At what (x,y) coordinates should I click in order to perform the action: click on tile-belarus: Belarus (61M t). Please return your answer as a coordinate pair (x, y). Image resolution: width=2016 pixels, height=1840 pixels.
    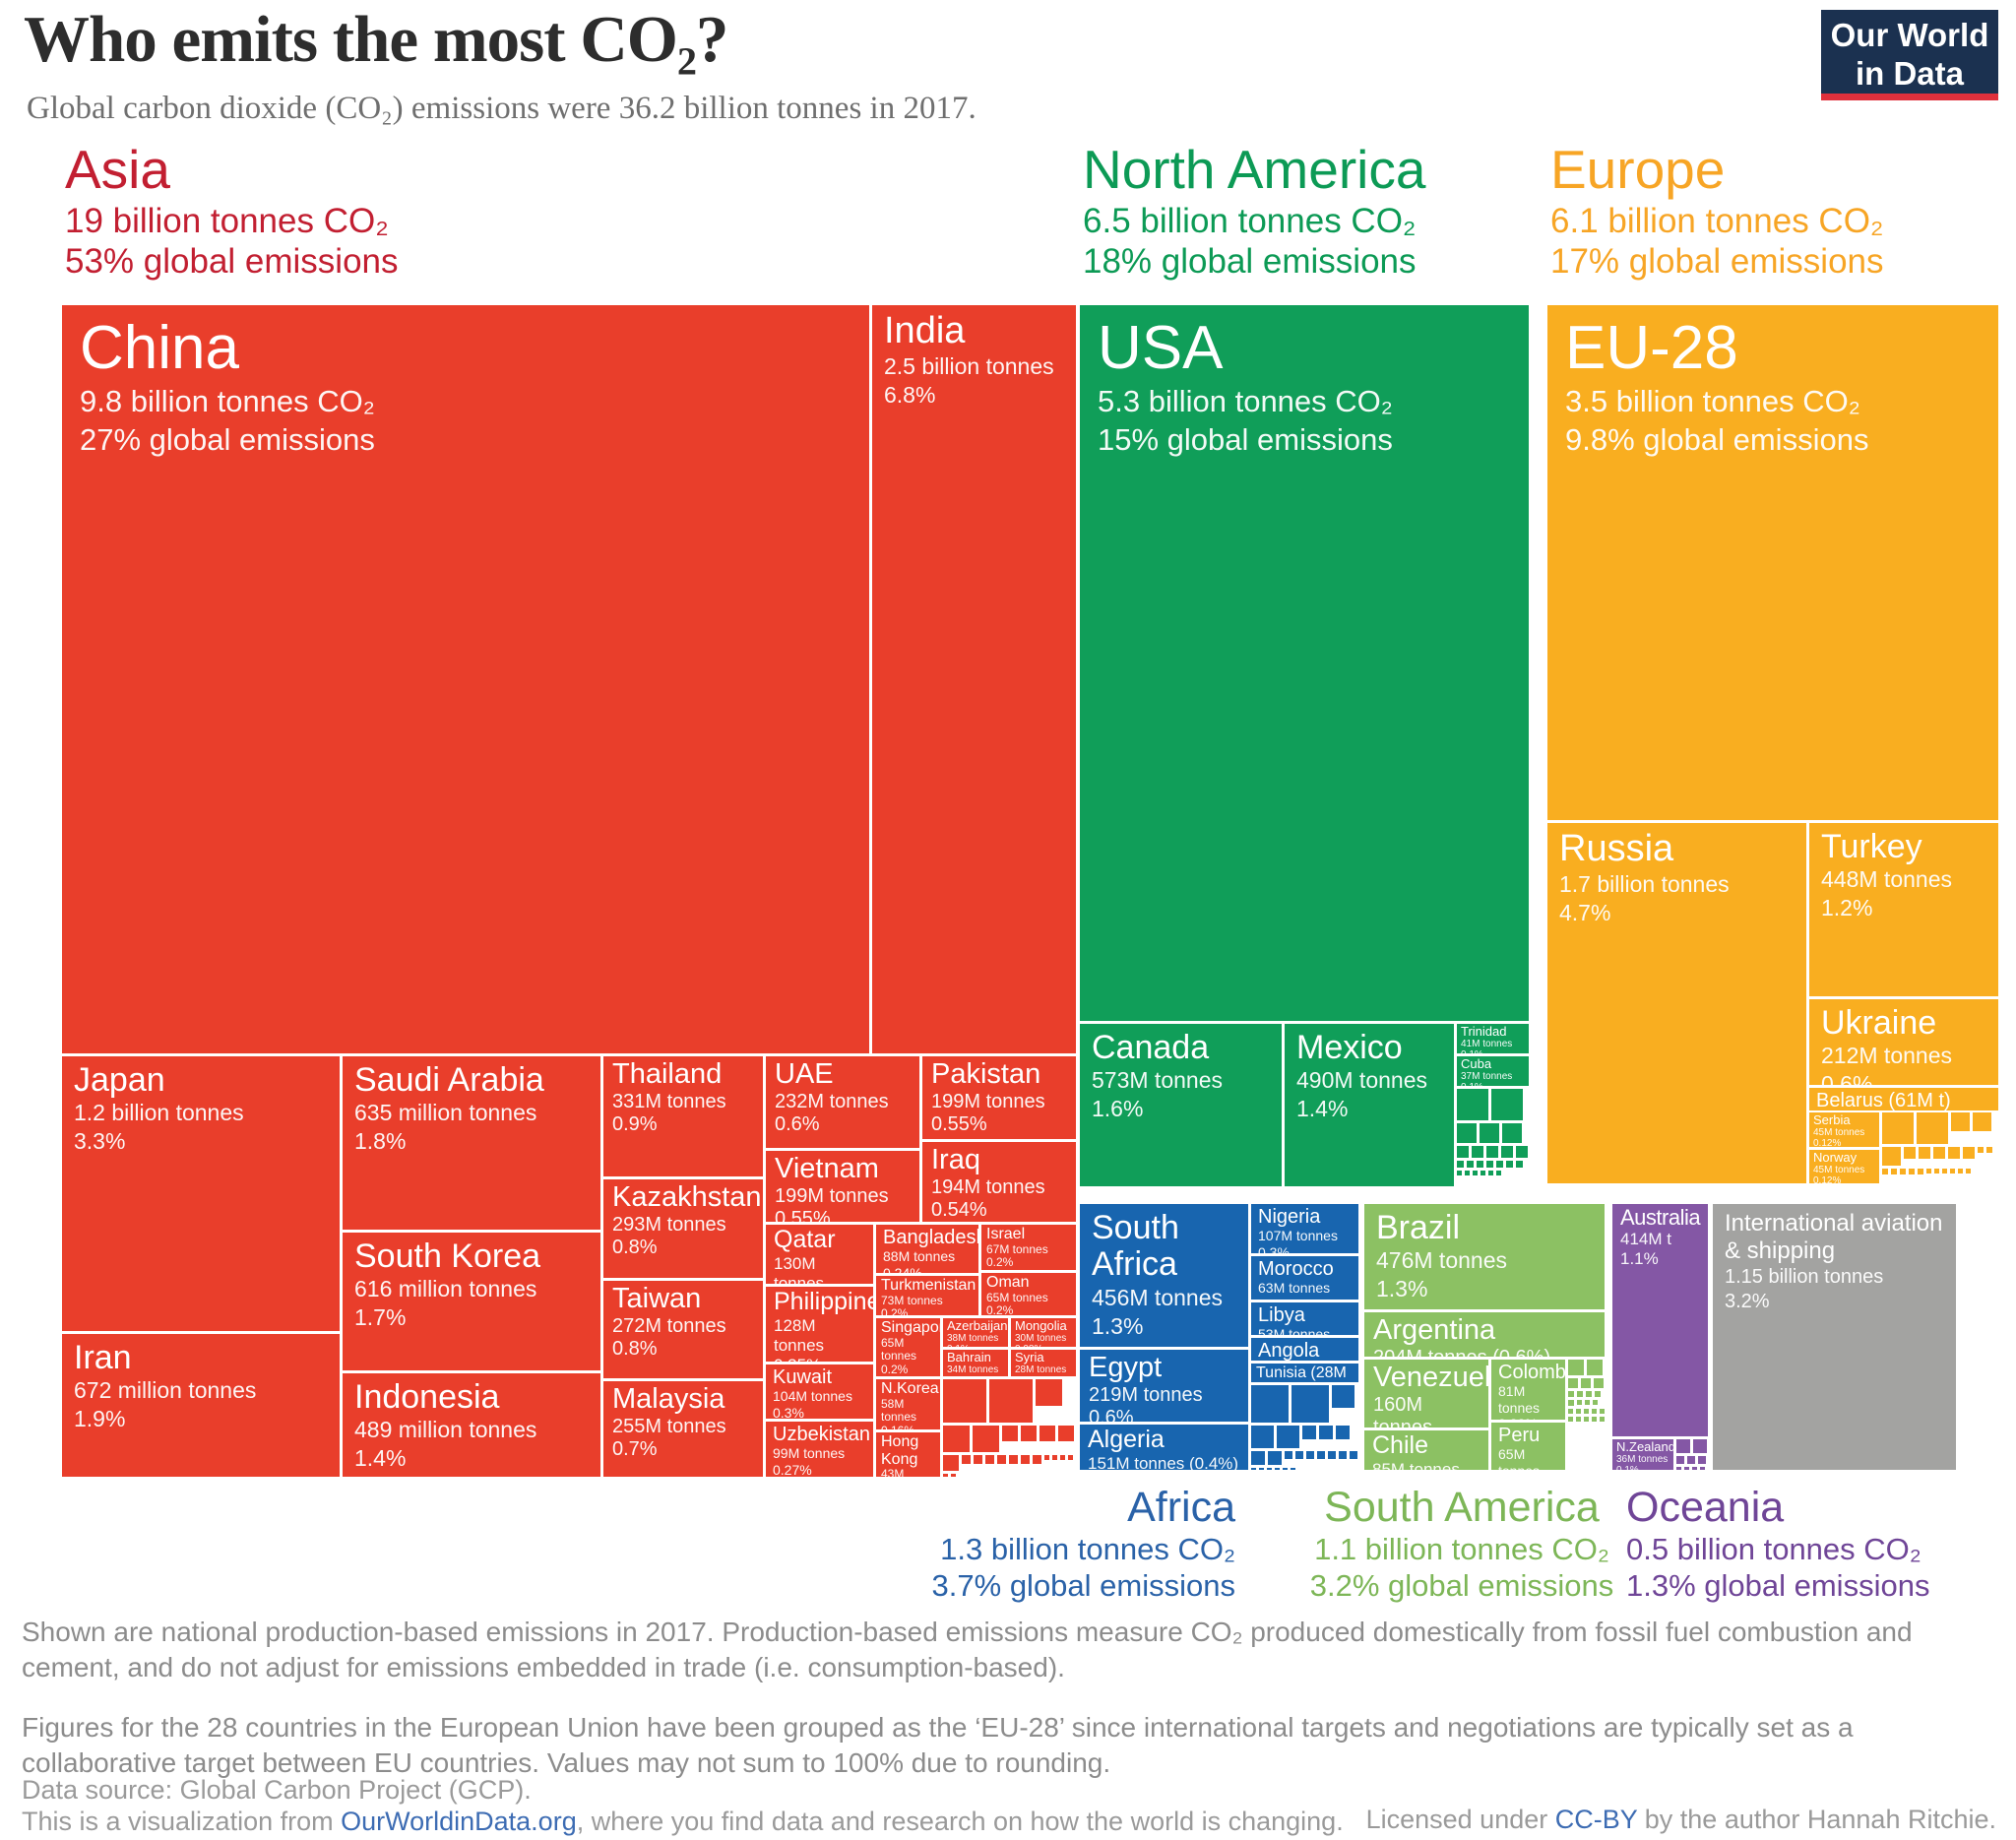
    Looking at the image, I should click on (1903, 1099).